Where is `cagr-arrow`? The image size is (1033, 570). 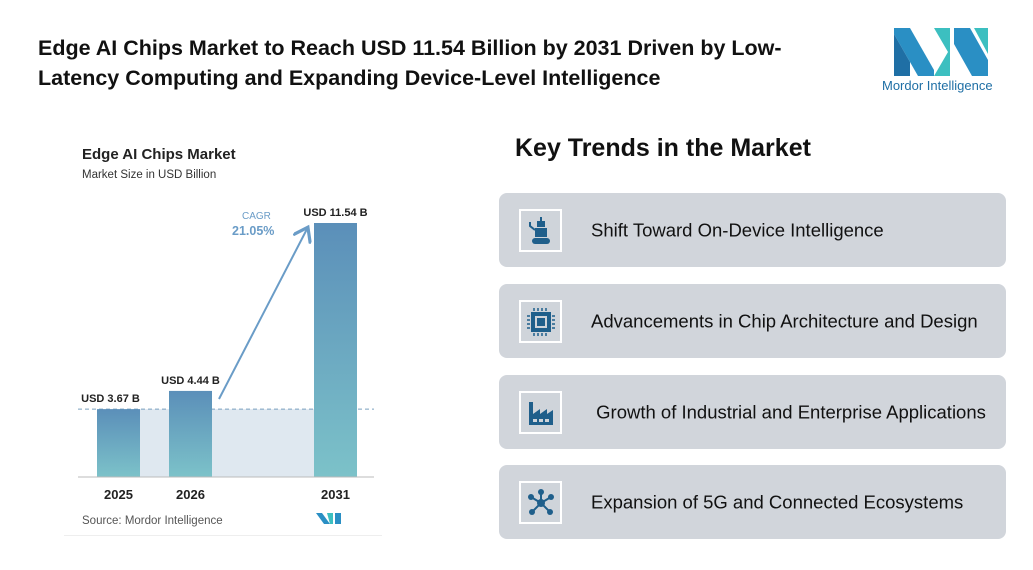
cagr-arrow is located at coordinates (262, 314).